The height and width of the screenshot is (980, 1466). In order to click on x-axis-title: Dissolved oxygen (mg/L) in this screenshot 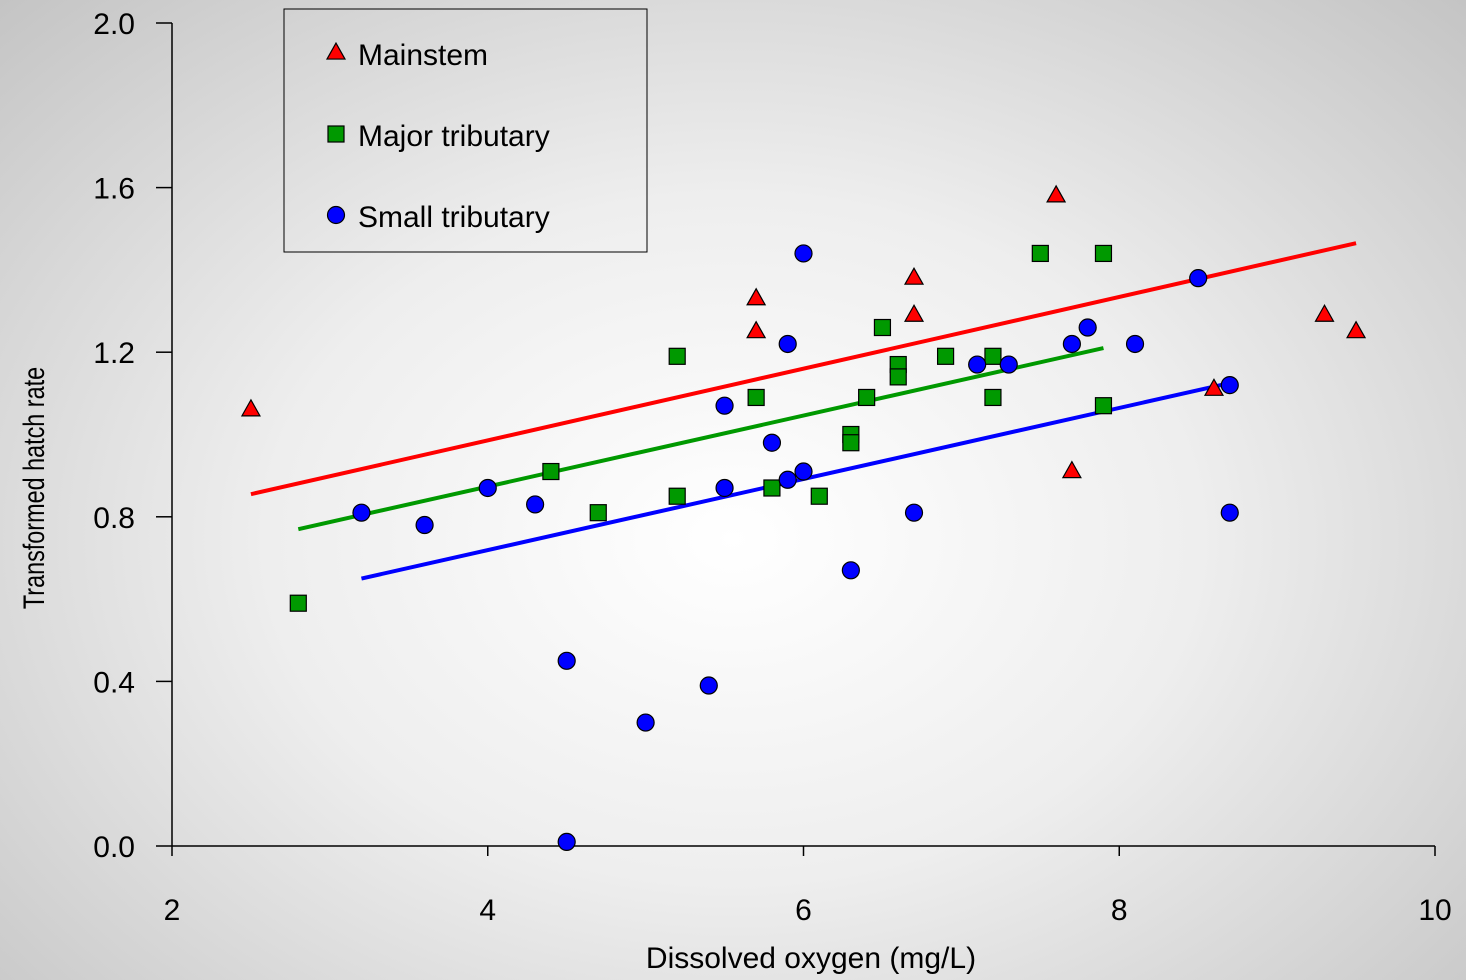, I will do `click(811, 958)`.